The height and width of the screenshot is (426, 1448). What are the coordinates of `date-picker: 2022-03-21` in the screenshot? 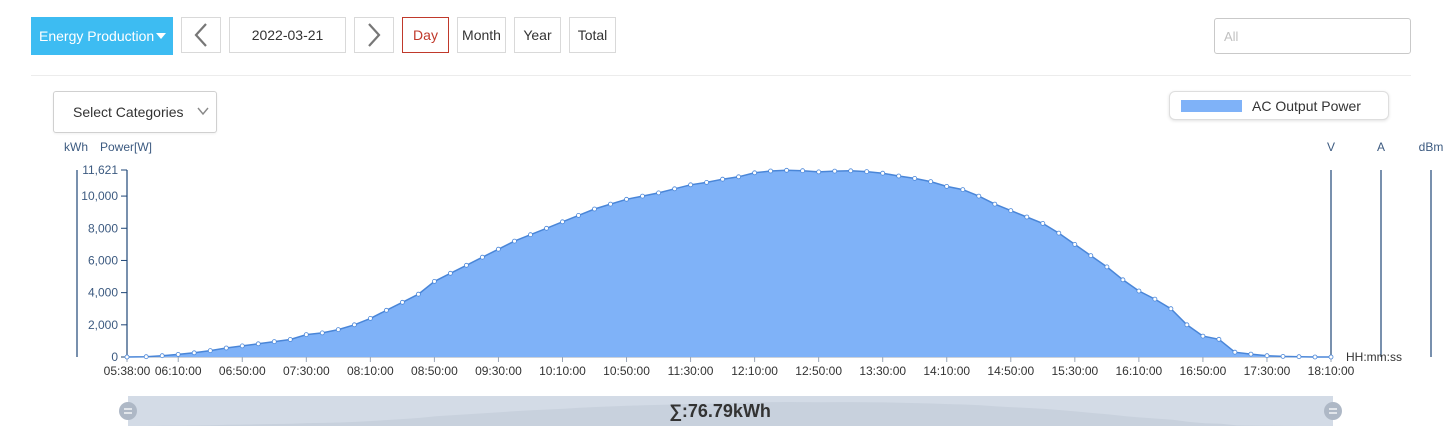 It's located at (287, 35).